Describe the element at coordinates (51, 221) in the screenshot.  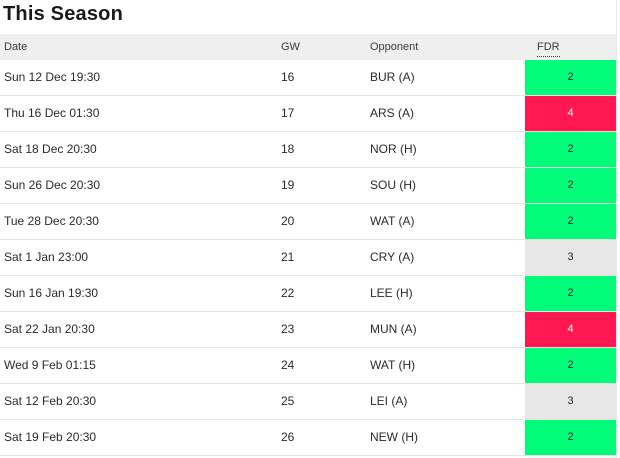
I see `fixture-date: Tue 28 Dec 20:30` at that location.